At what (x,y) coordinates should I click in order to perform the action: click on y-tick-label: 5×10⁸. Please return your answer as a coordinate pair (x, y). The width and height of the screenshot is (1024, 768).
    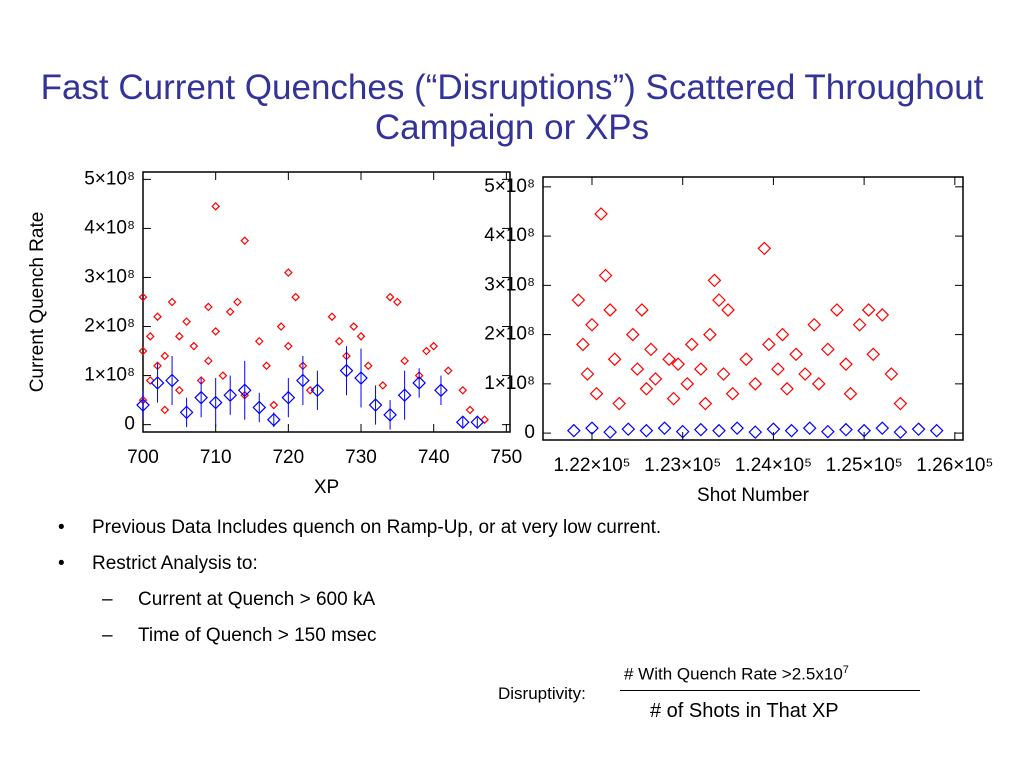
    Looking at the image, I should click on (509, 186).